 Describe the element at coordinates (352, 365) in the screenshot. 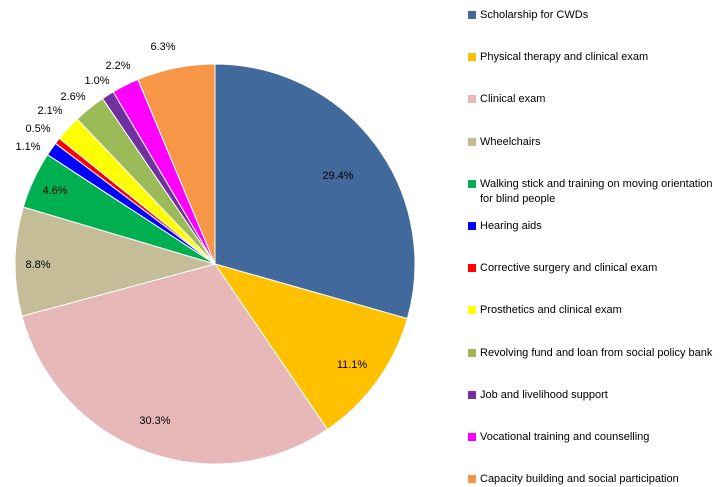

I see `data-label: 11.1%` at that location.